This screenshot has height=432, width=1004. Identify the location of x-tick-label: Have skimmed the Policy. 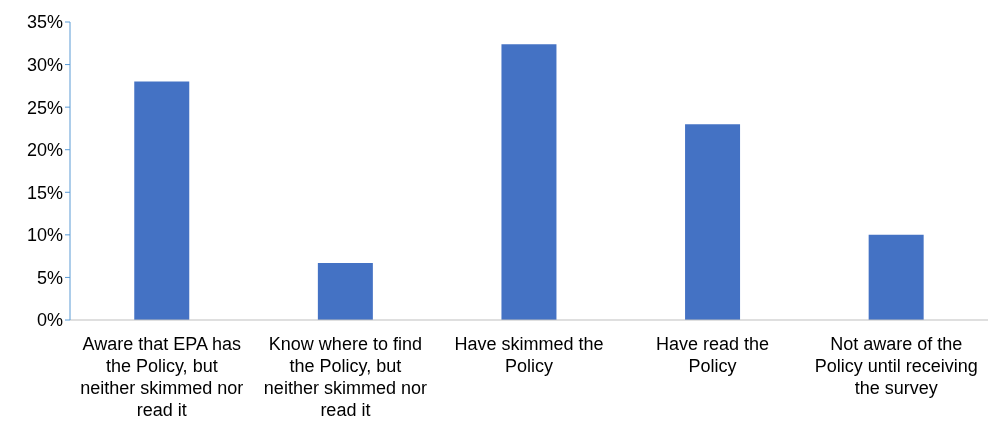
(529, 355).